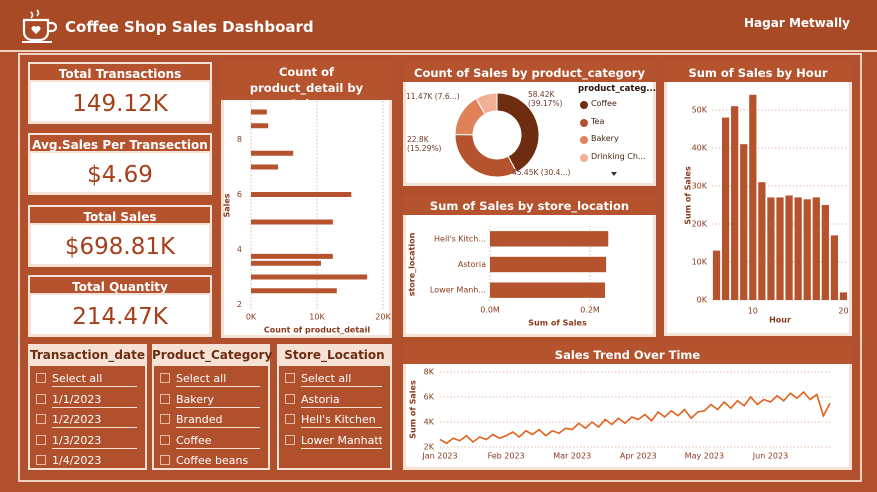 The width and height of the screenshot is (877, 492). What do you see at coordinates (94, 420) in the screenshot?
I see `slicer-item: 1/2/2023` at bounding box center [94, 420].